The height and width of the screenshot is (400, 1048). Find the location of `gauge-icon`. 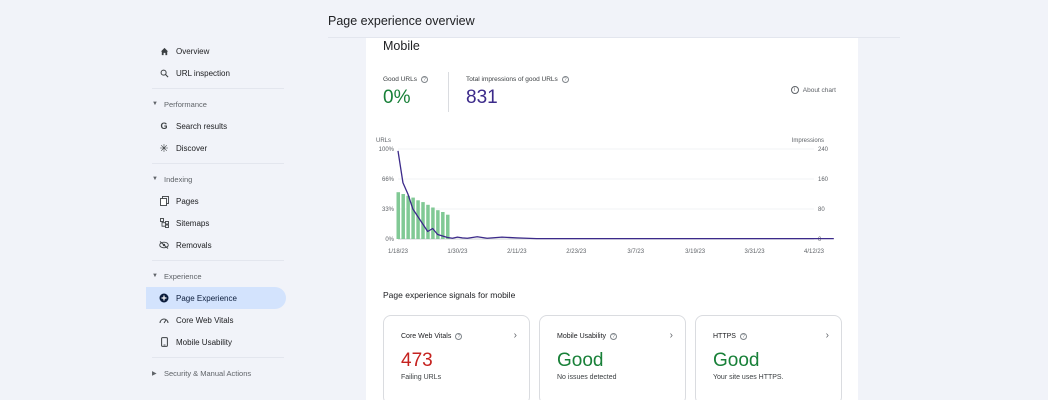

gauge-icon is located at coordinates (164, 320).